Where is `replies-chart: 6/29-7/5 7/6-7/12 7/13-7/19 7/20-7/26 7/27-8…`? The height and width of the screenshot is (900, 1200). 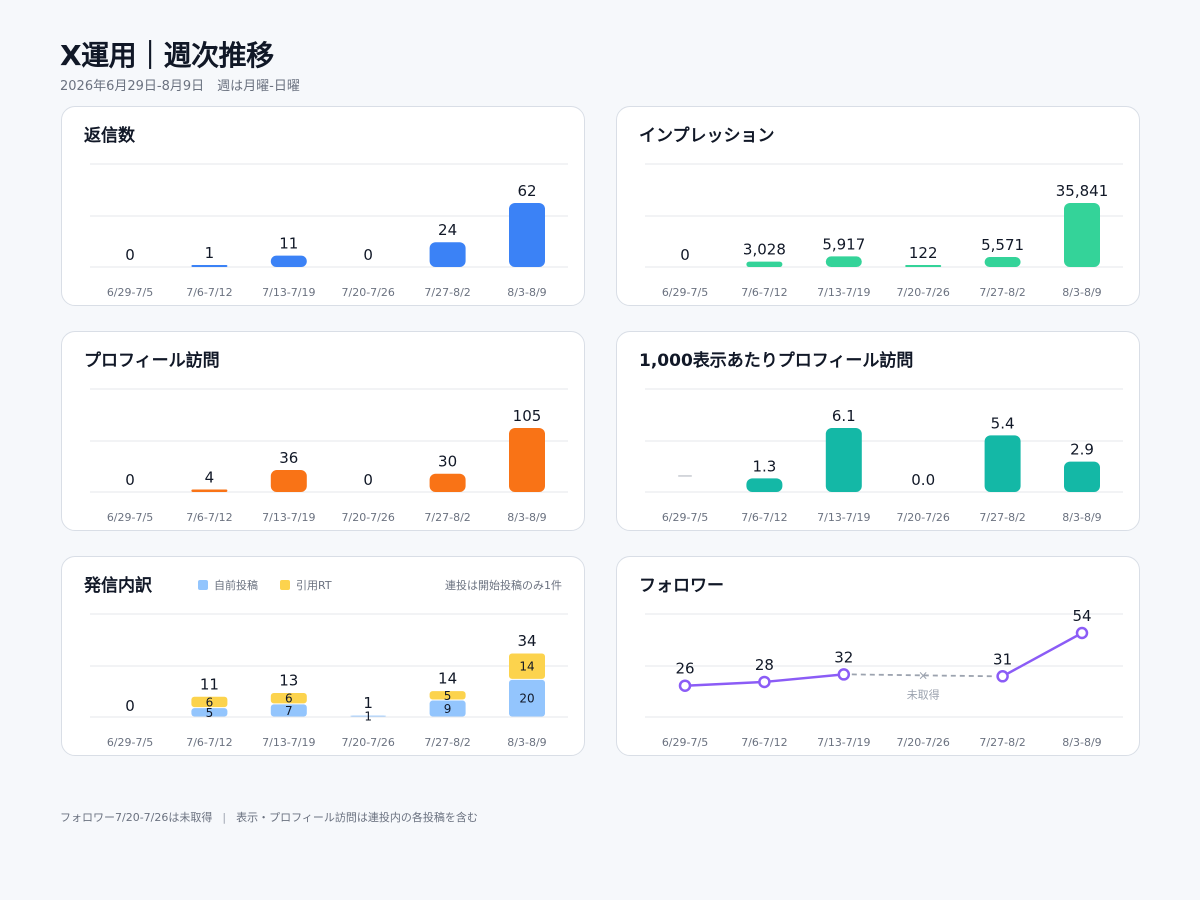 replies-chart: 6/29-7/5 7/6-7/12 7/13-7/19 7/20-7/26 7/27-8… is located at coordinates (329, 231).